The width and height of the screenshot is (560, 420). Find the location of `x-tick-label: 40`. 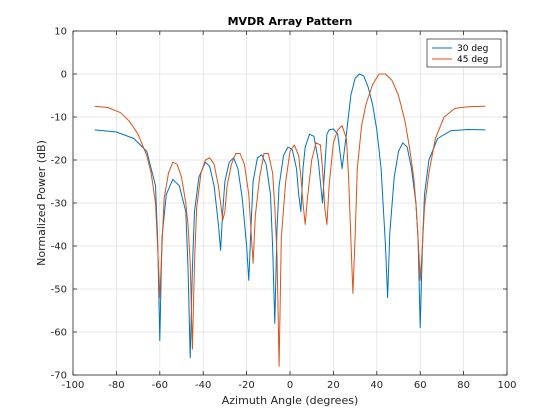

x-tick-label: 40 is located at coordinates (376, 385).